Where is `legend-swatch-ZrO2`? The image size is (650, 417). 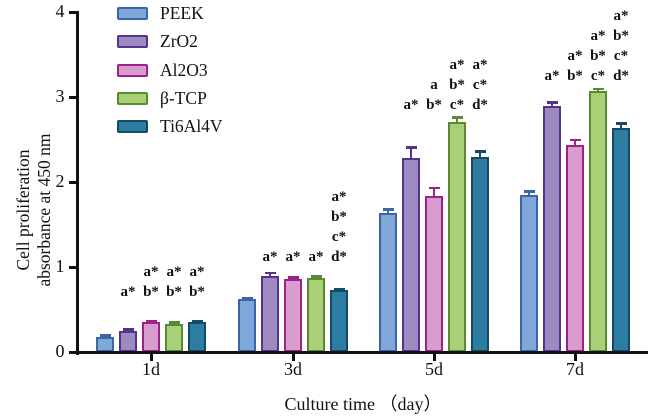 legend-swatch-ZrO2 is located at coordinates (132, 42).